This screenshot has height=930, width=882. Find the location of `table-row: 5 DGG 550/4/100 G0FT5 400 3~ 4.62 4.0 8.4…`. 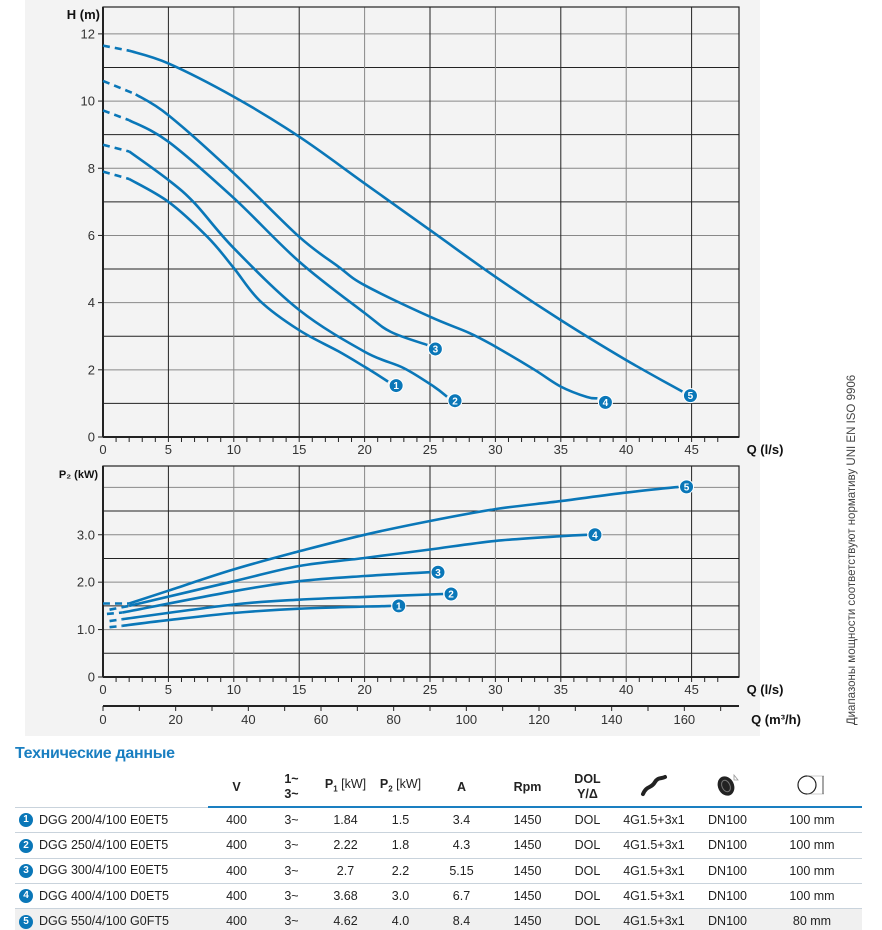

table-row: 5 DGG 550/4/100 G0FT5 400 3~ 4.62 4.0 8.4… is located at coordinates (438, 919).